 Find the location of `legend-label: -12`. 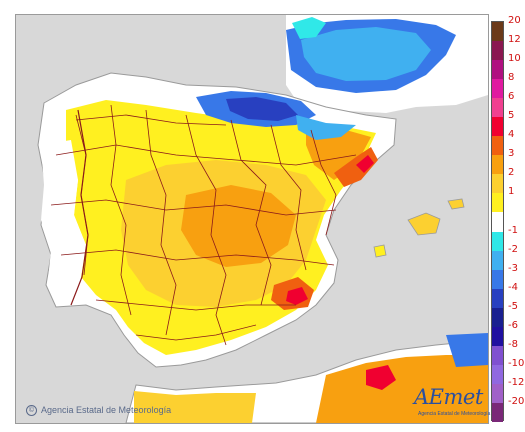

legend-label: -12 is located at coordinates (516, 382).